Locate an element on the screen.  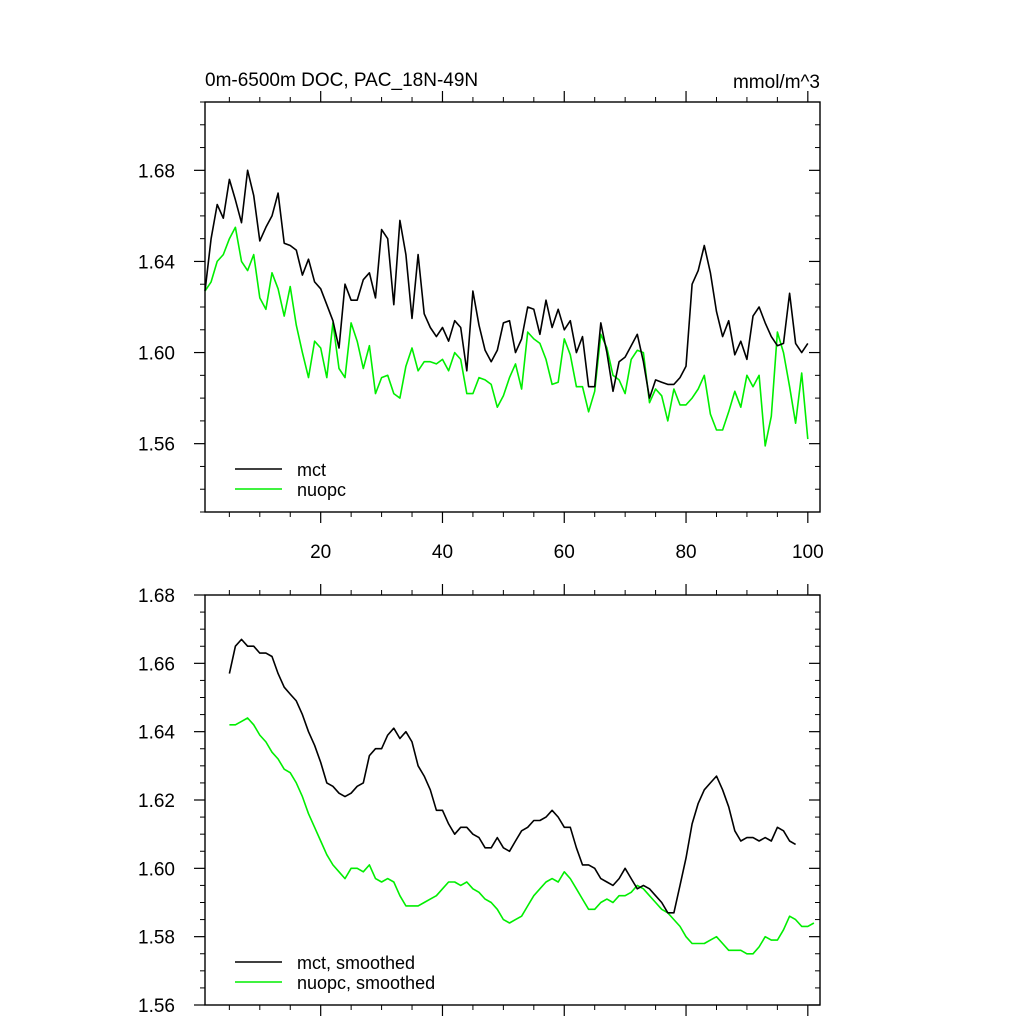
legend-label-nuopc-smoothed: nuopc, smoothed is located at coordinates (366, 983).